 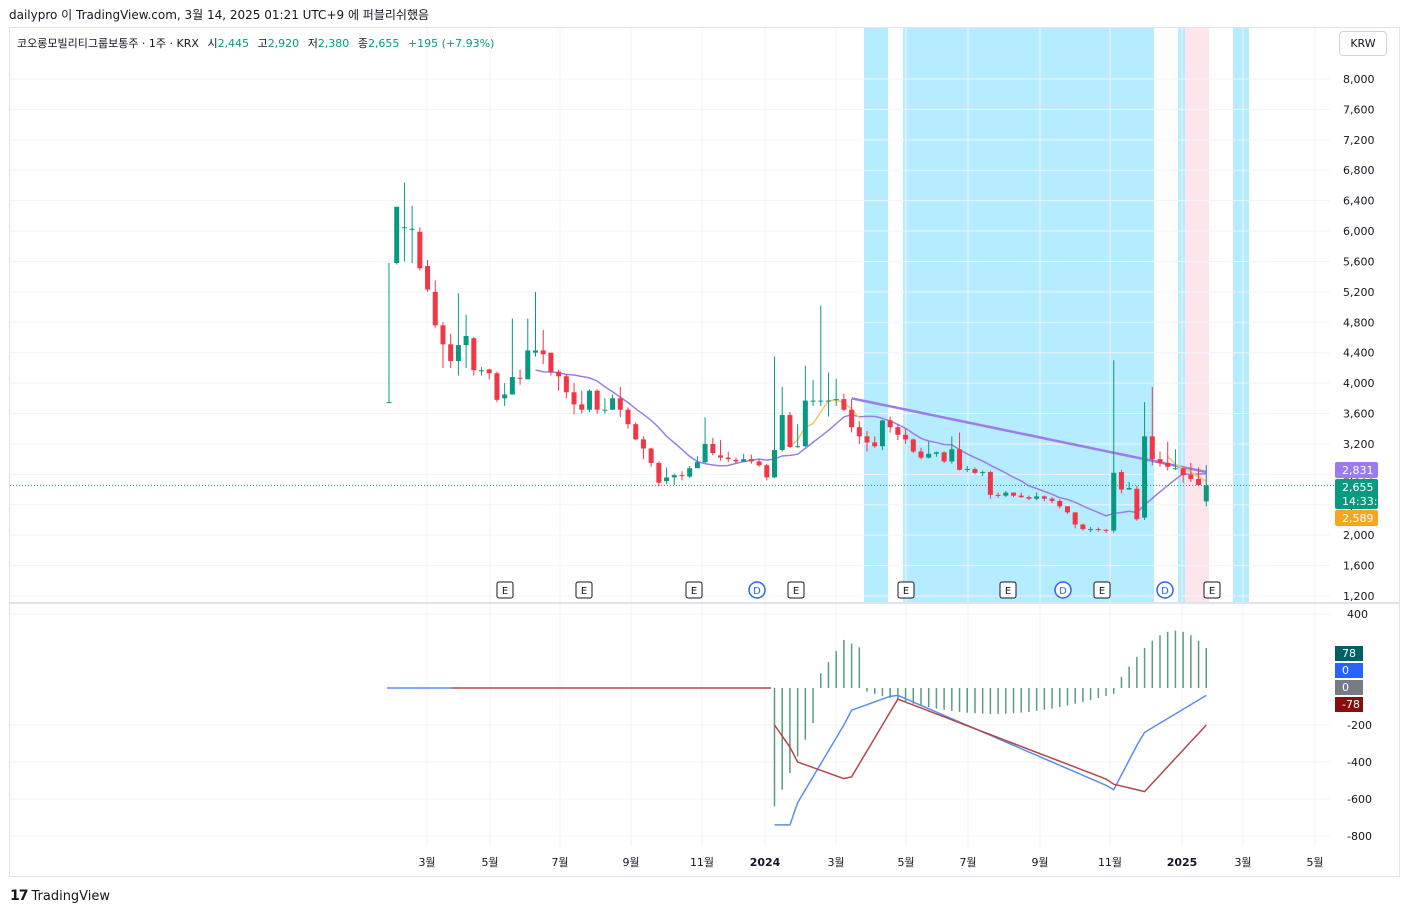 What do you see at coordinates (1349, 670) in the screenshot?
I see `macd-value-badge-bg` at bounding box center [1349, 670].